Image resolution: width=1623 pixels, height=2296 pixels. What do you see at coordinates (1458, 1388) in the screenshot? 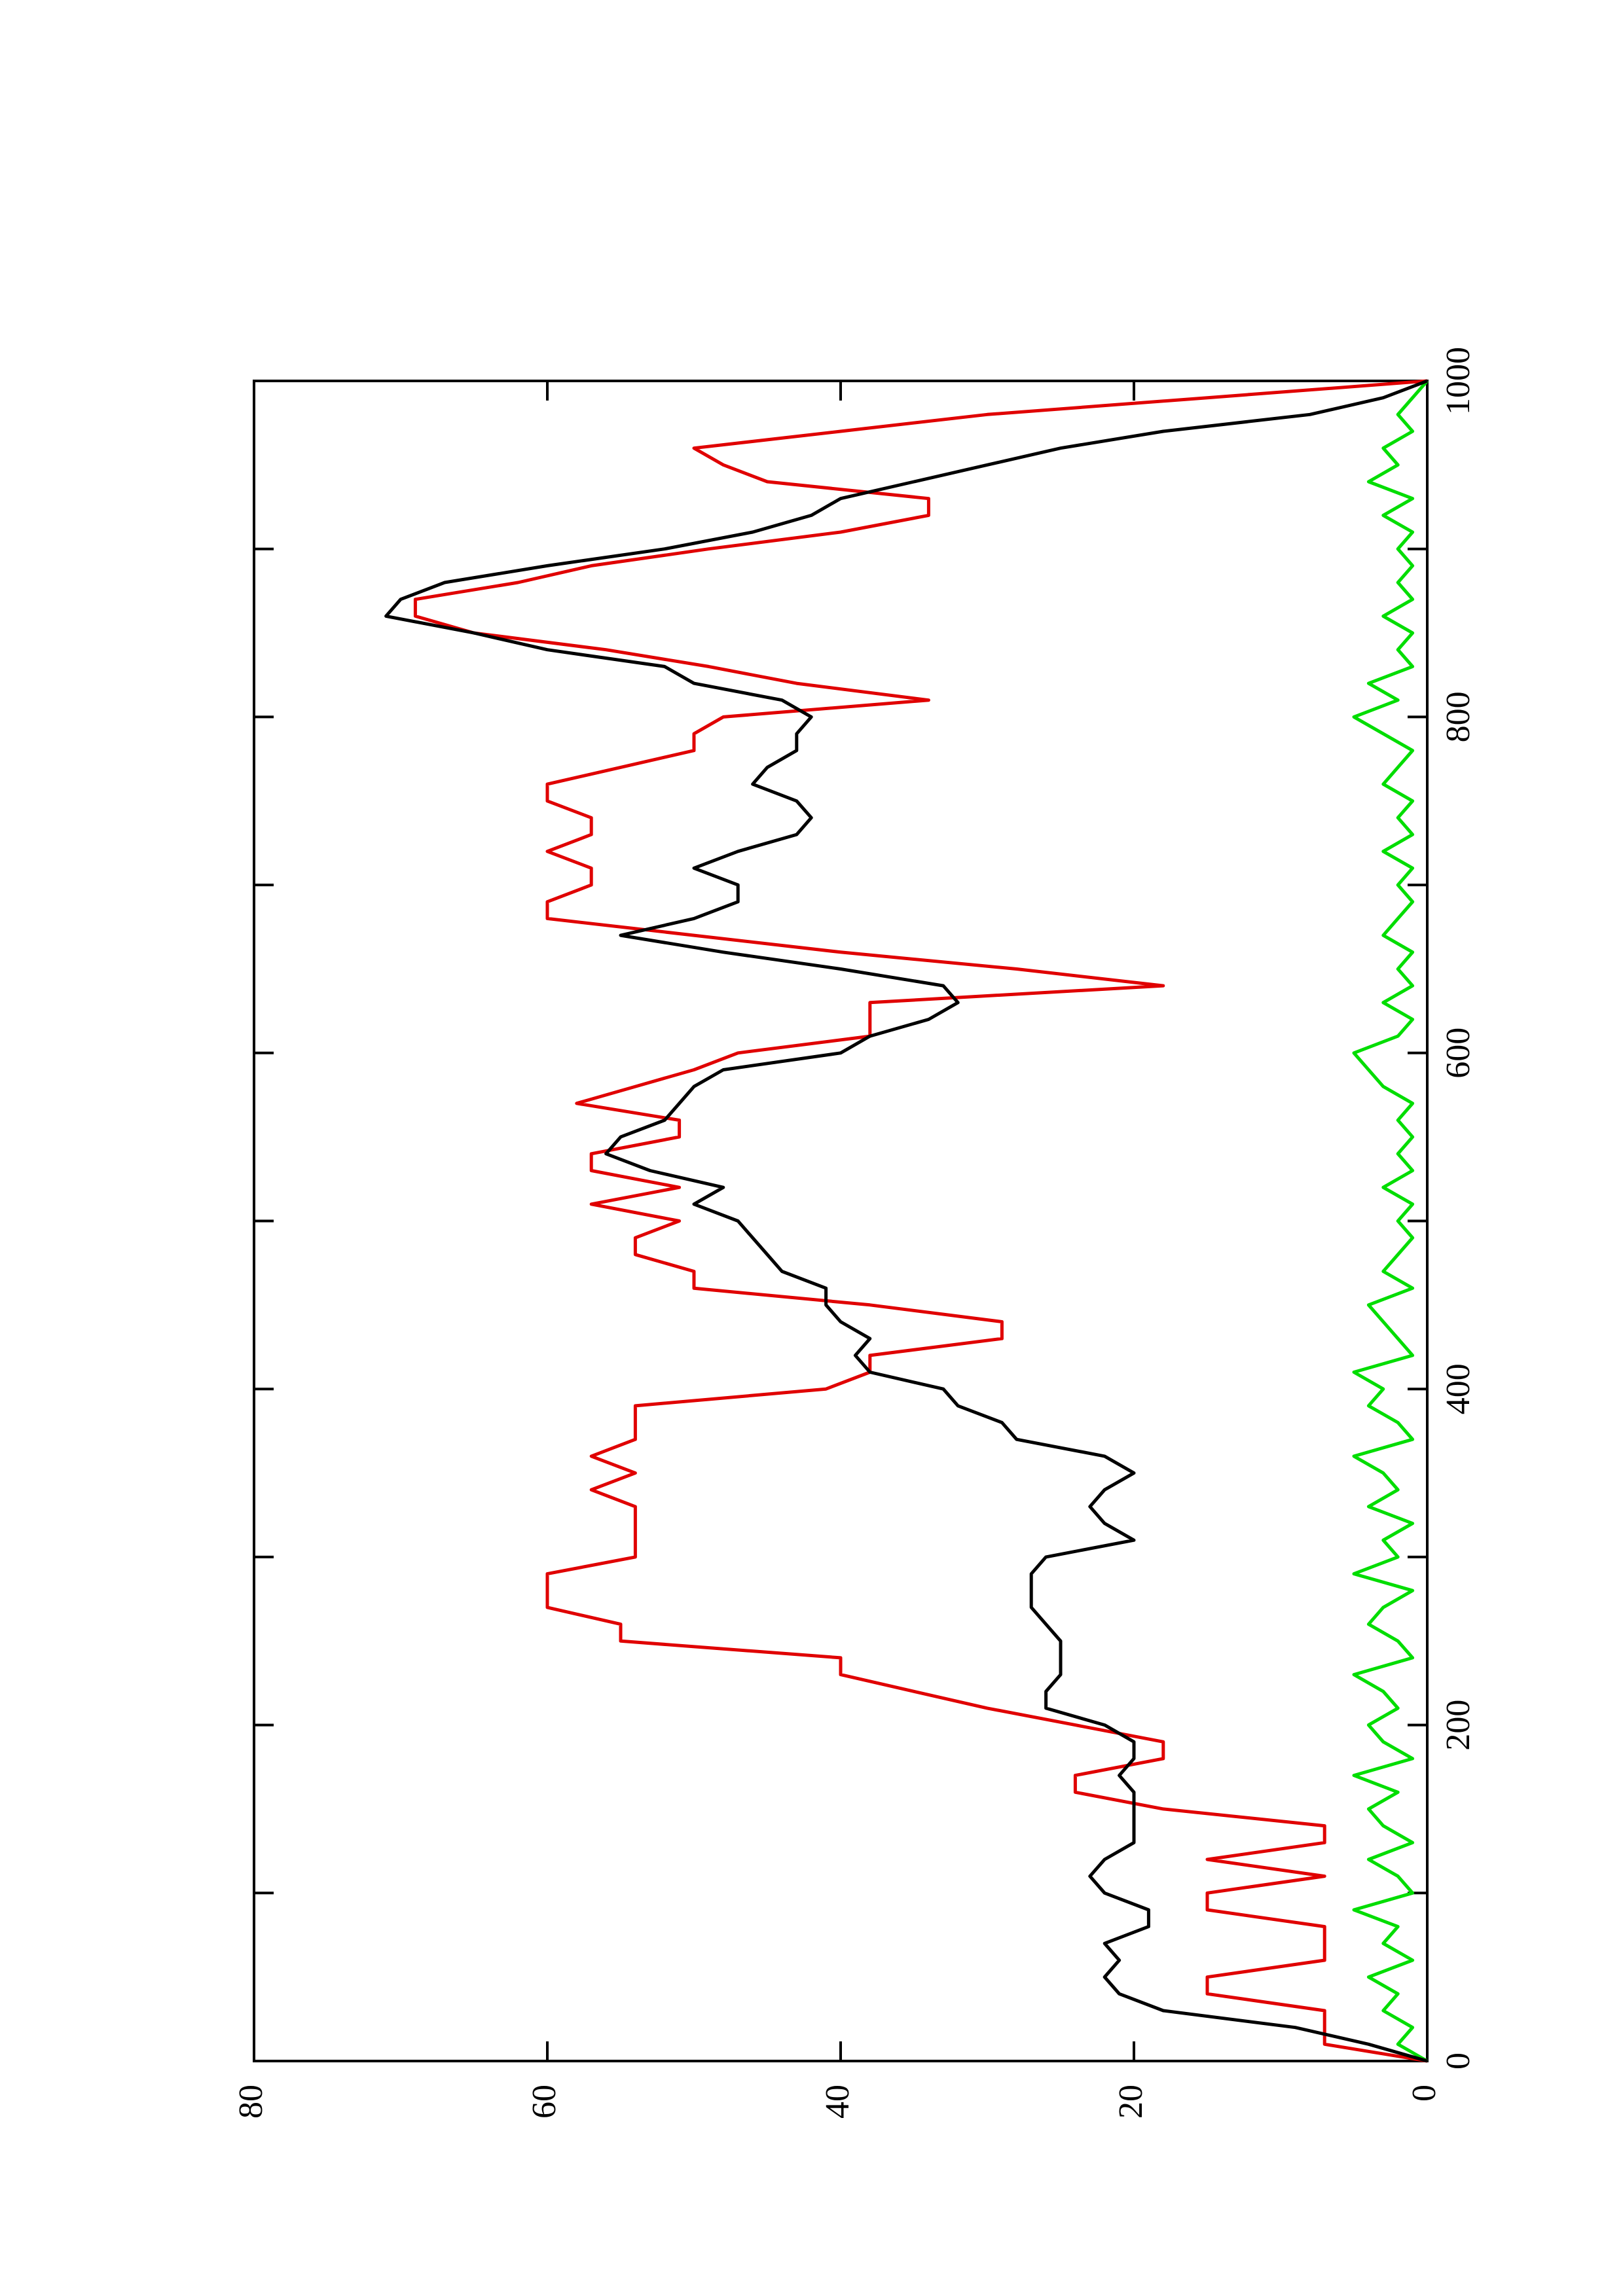
I see `x-tick-label: 400` at bounding box center [1458, 1388].